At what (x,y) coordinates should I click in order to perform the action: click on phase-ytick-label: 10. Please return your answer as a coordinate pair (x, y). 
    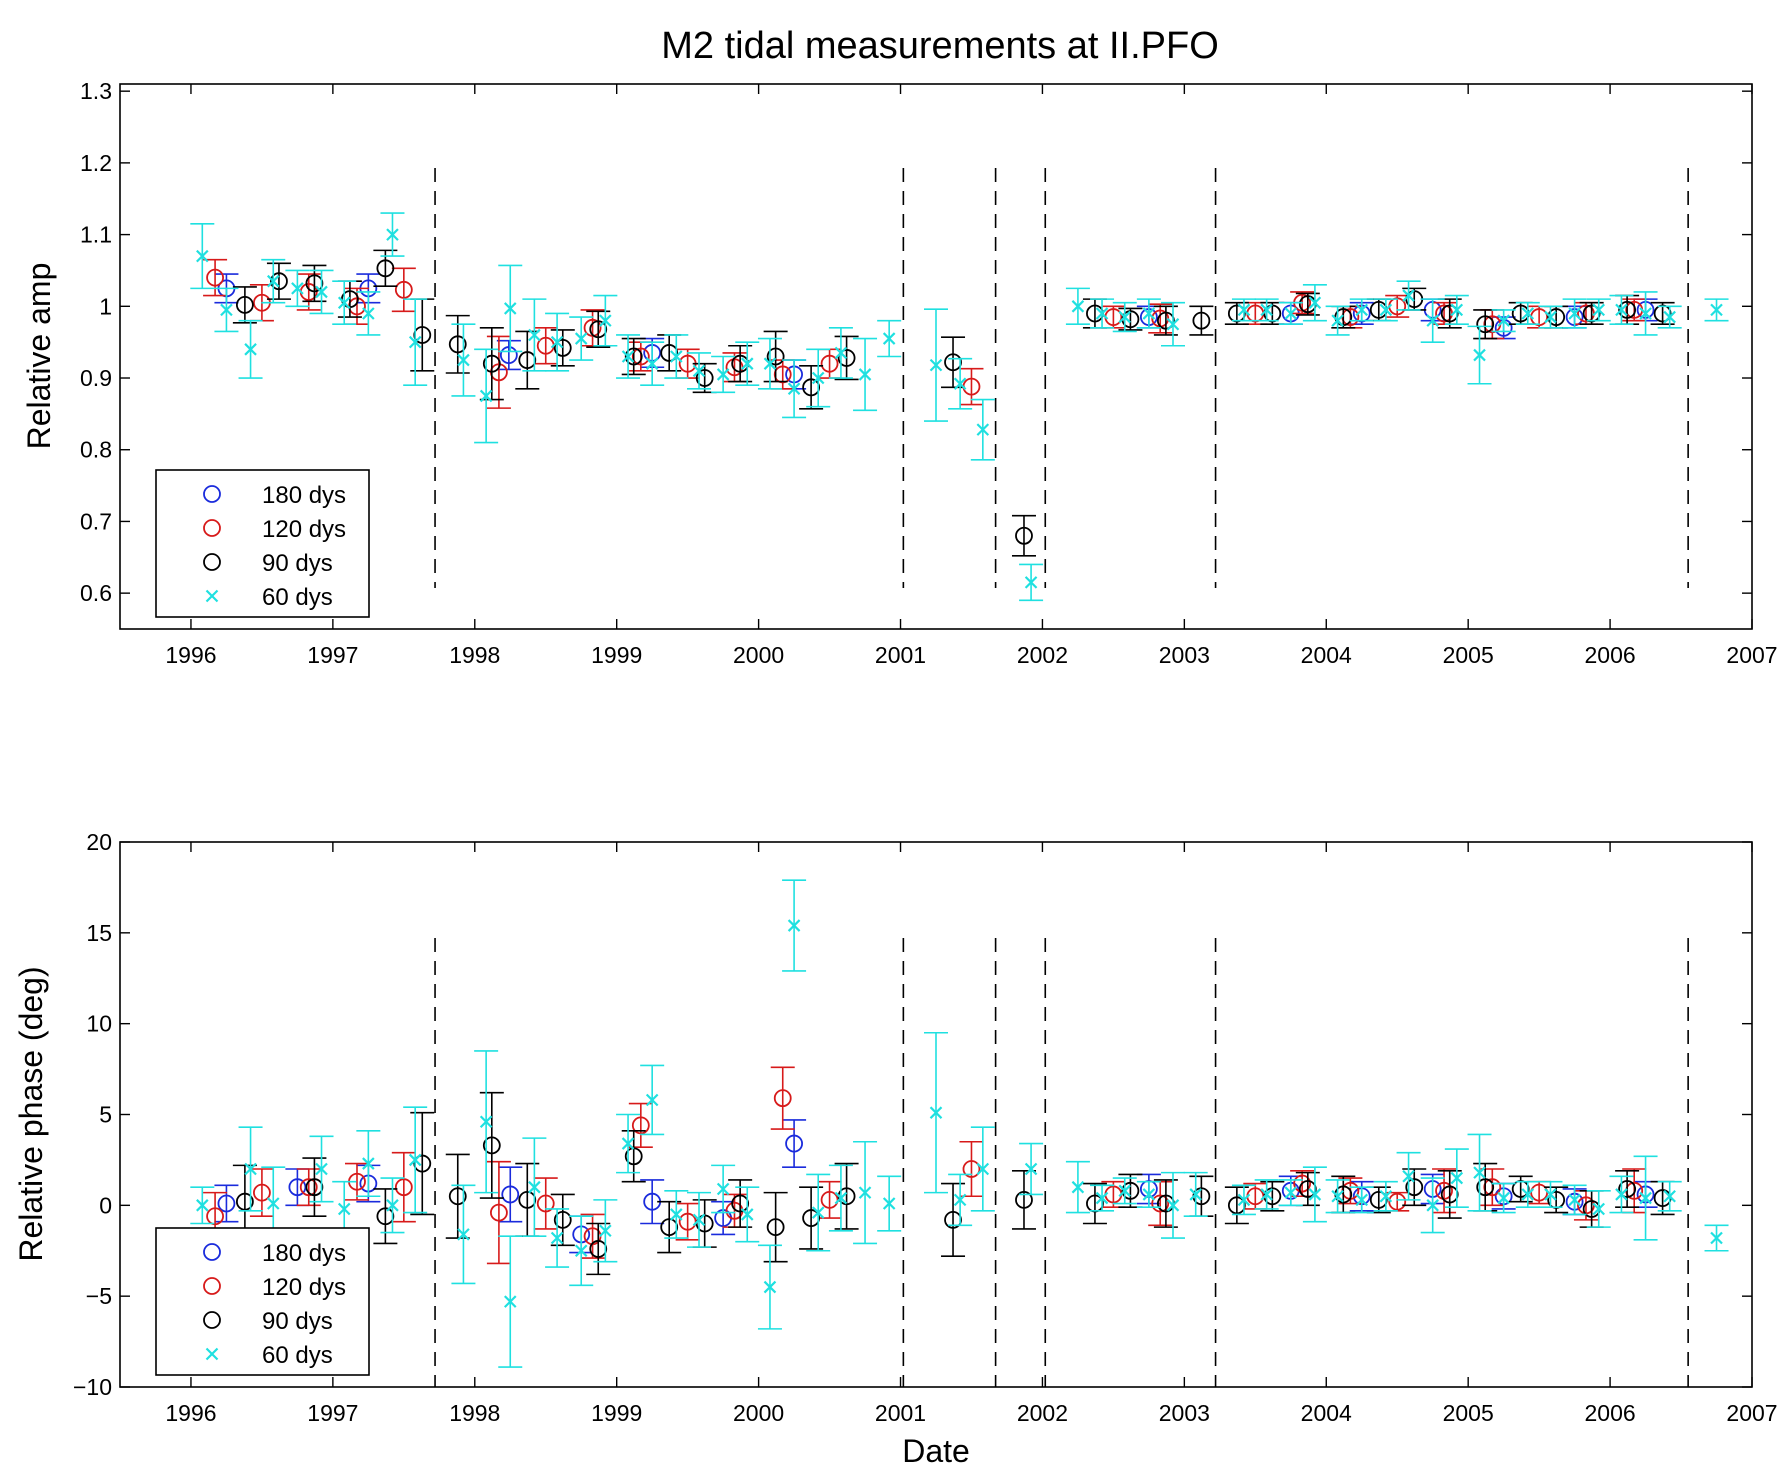
    Looking at the image, I should click on (99, 1024).